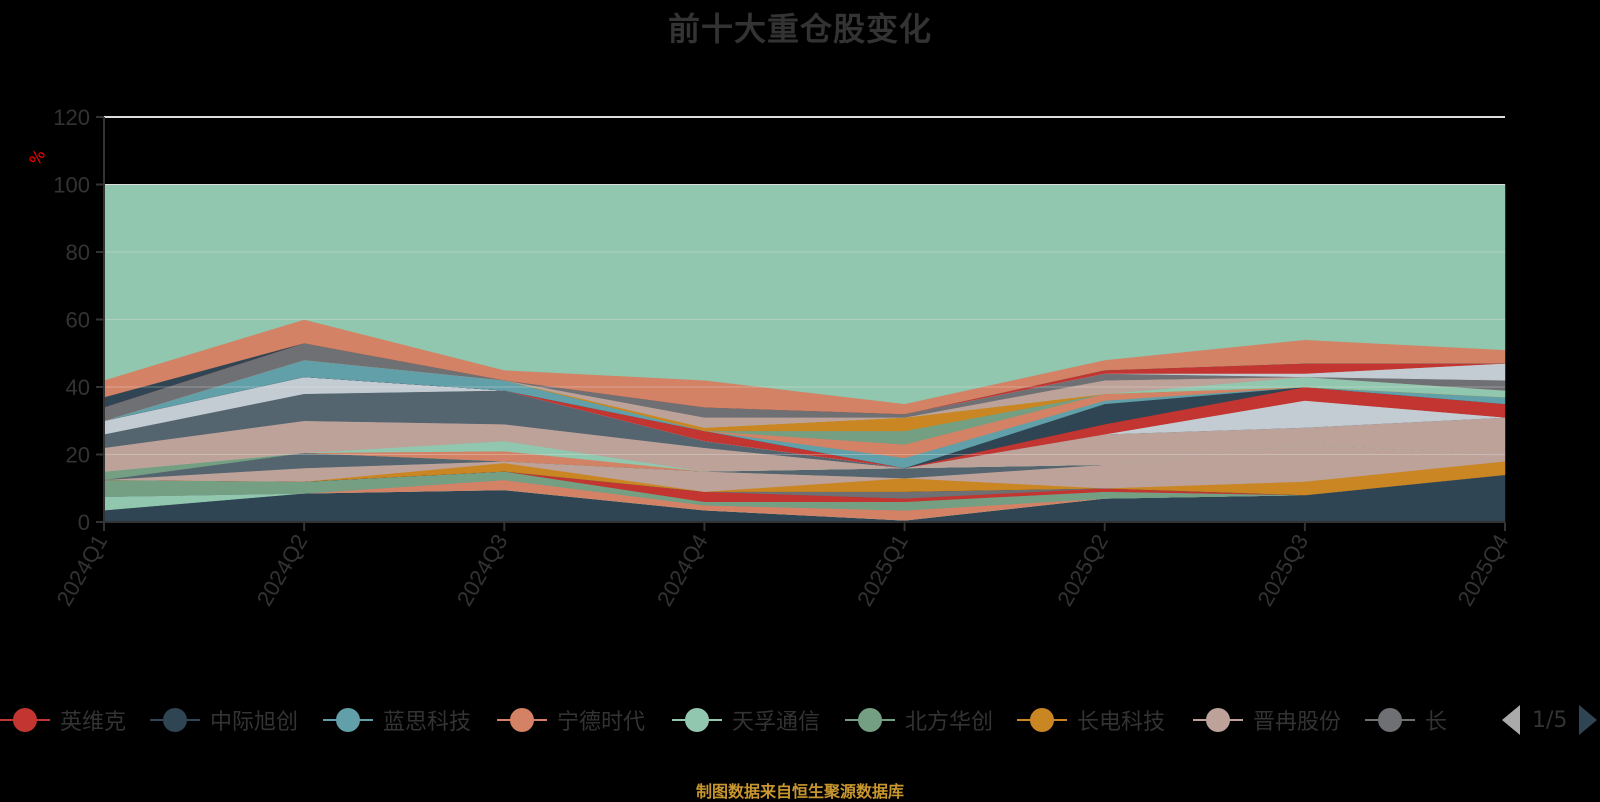  I want to click on legend-item: 晋冉股份, so click(1267, 720).